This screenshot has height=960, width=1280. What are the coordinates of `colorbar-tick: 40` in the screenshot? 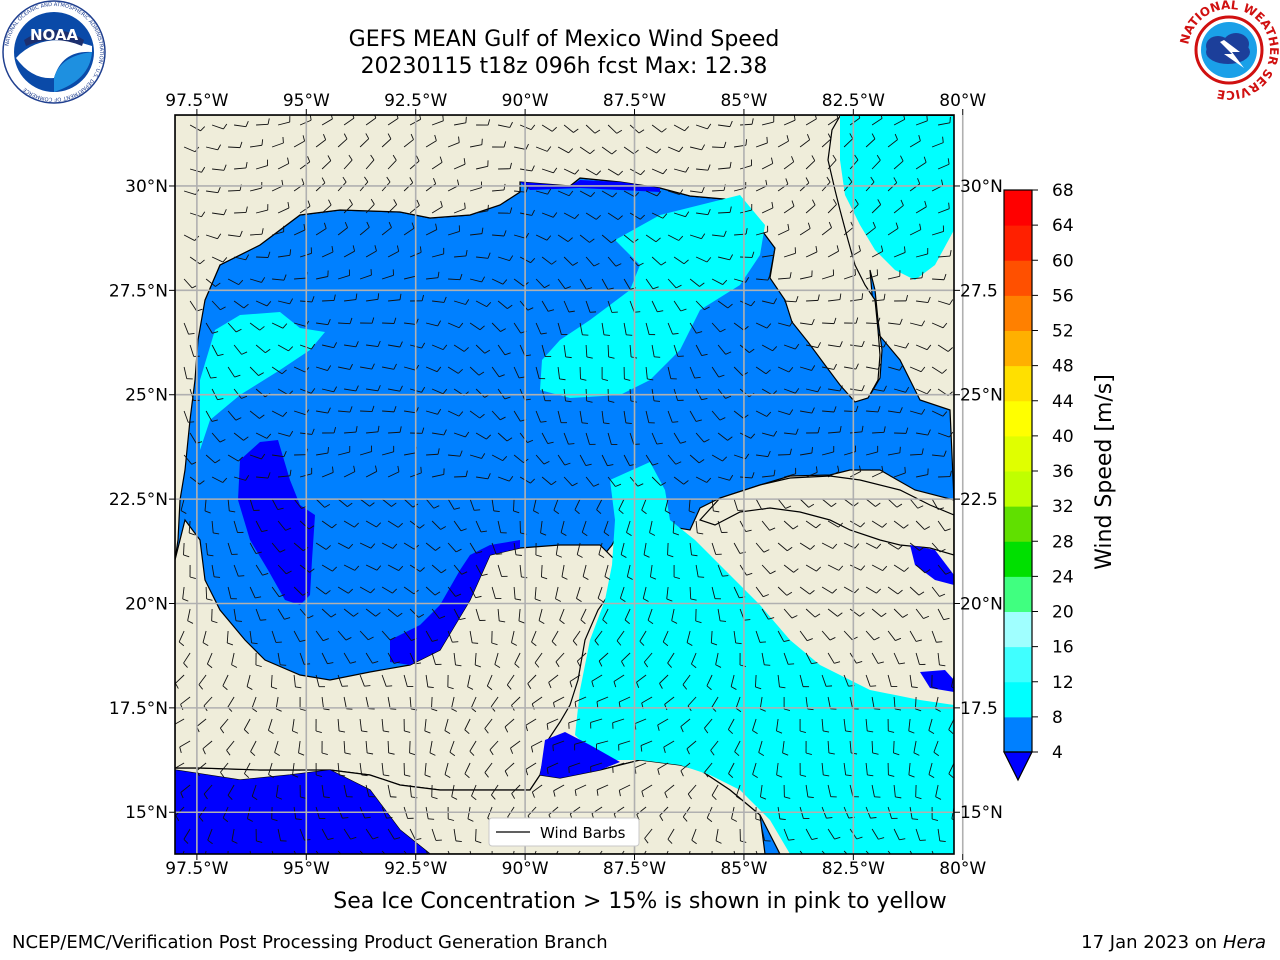 It's located at (1063, 437).